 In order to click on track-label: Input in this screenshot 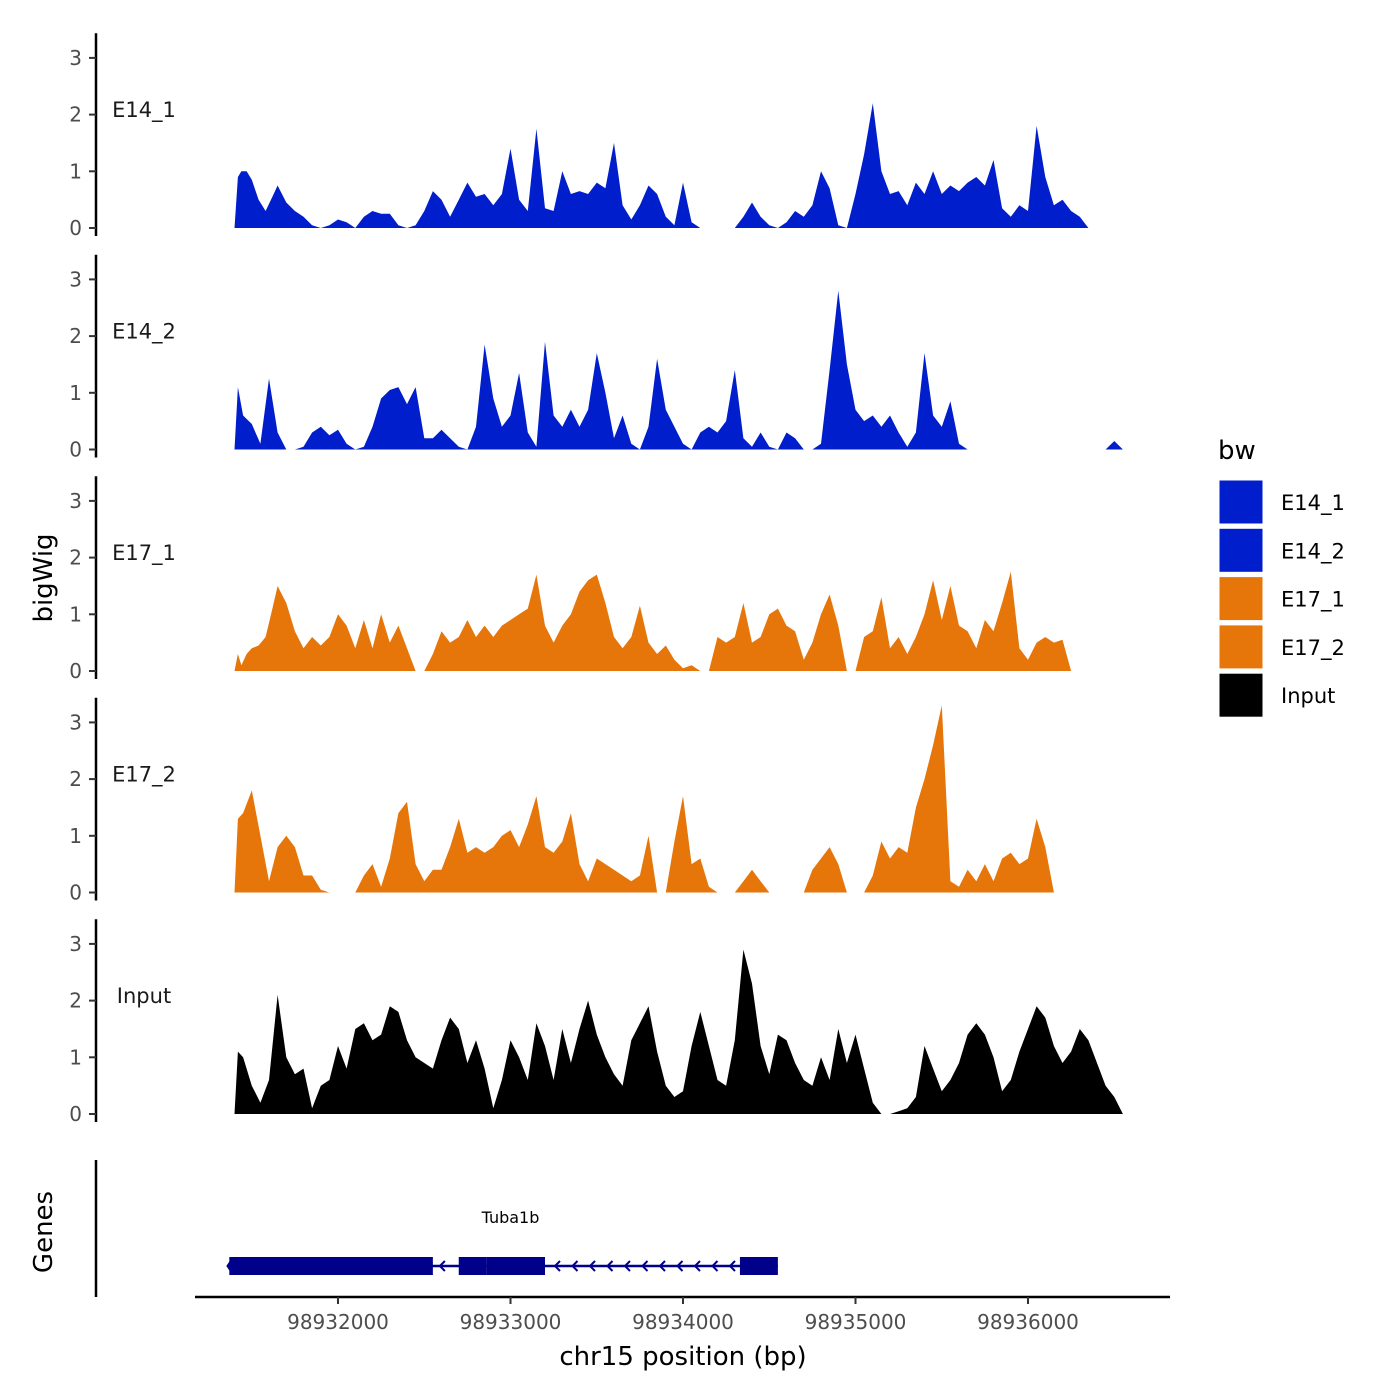, I will do `click(144, 996)`.